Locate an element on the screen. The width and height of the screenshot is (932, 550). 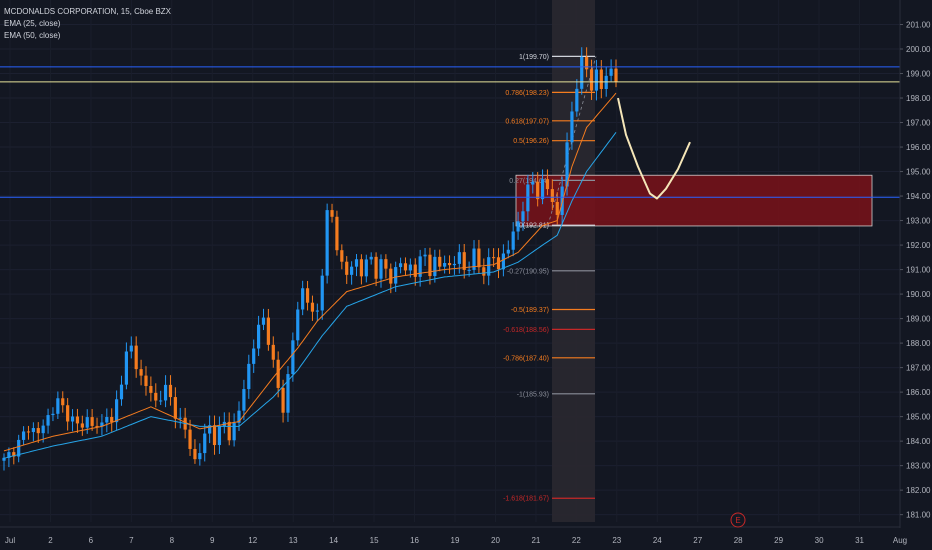
time-tick-label: 19 is located at coordinates (455, 540).